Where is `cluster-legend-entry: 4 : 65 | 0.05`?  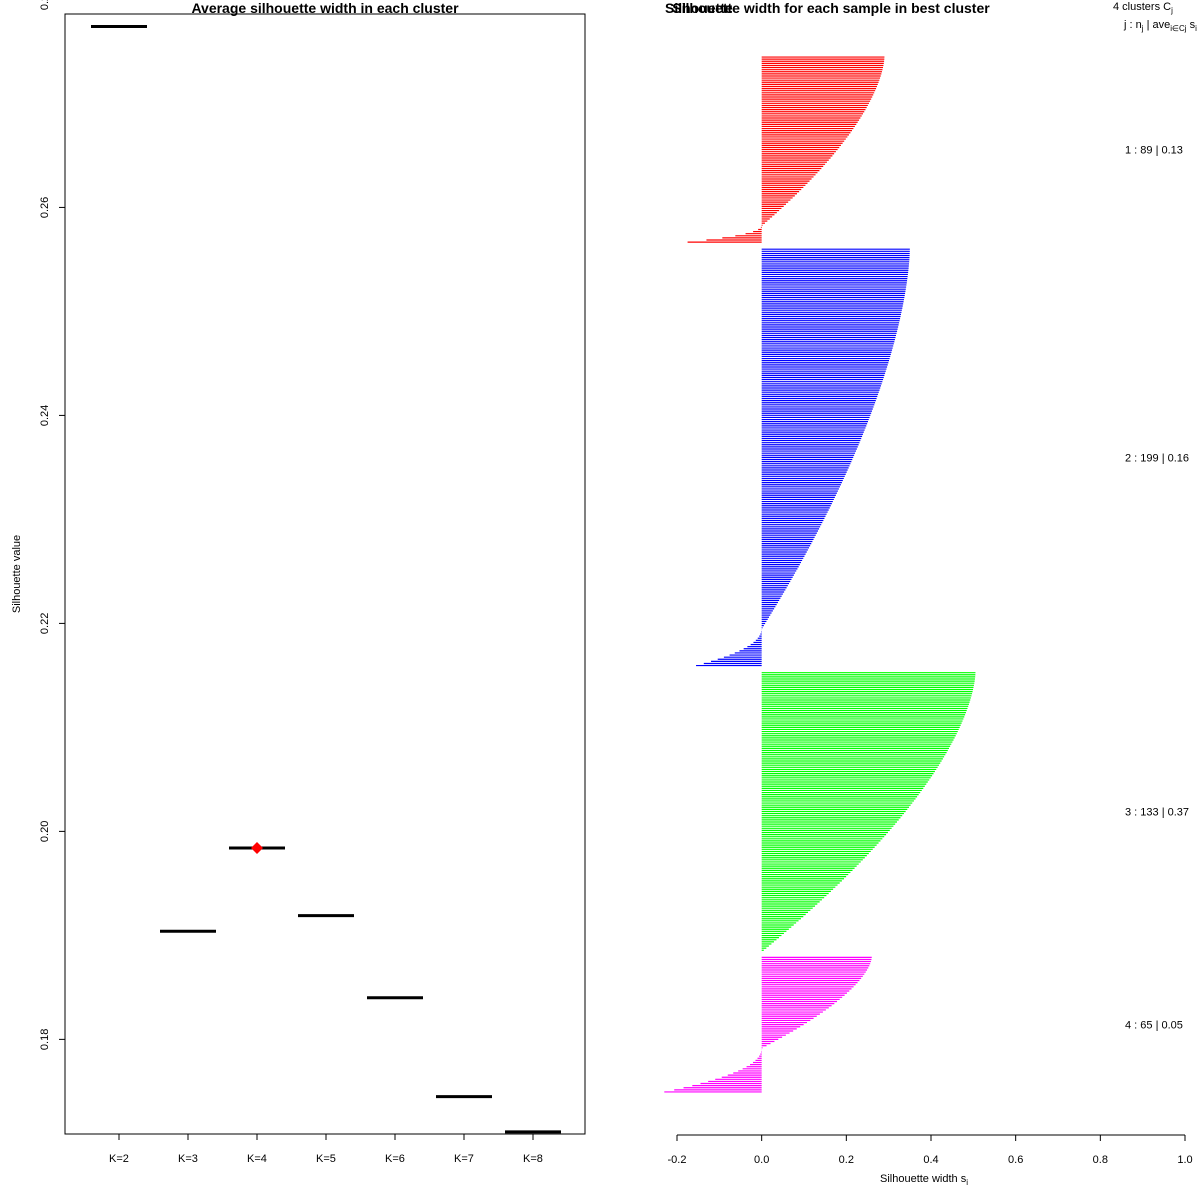
cluster-legend-entry: 4 : 65 | 0.05 is located at coordinates (1154, 1026).